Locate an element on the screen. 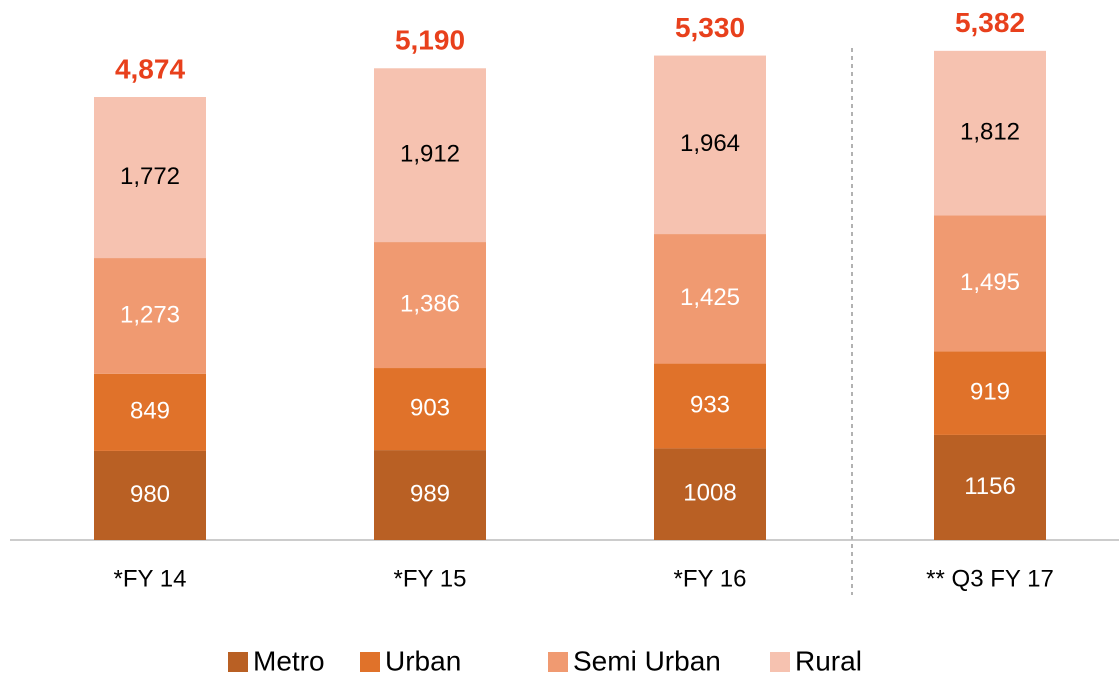 The height and width of the screenshot is (683, 1119). data-label: 1,386 is located at coordinates (430, 303).